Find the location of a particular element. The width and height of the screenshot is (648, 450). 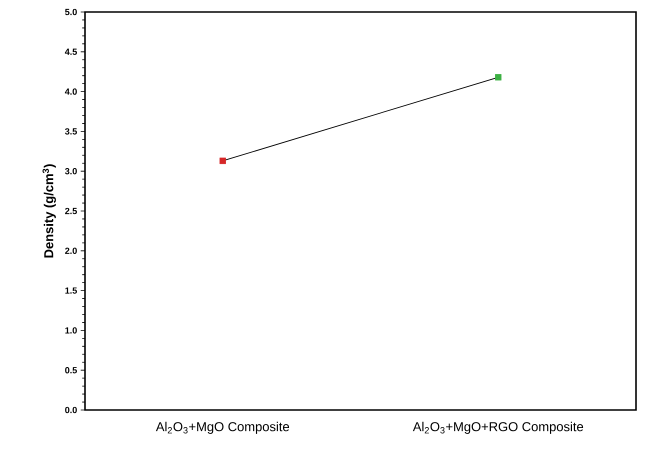

y-axis-title: Density (g/cm$^{3}$) is located at coordinates (49, 211).